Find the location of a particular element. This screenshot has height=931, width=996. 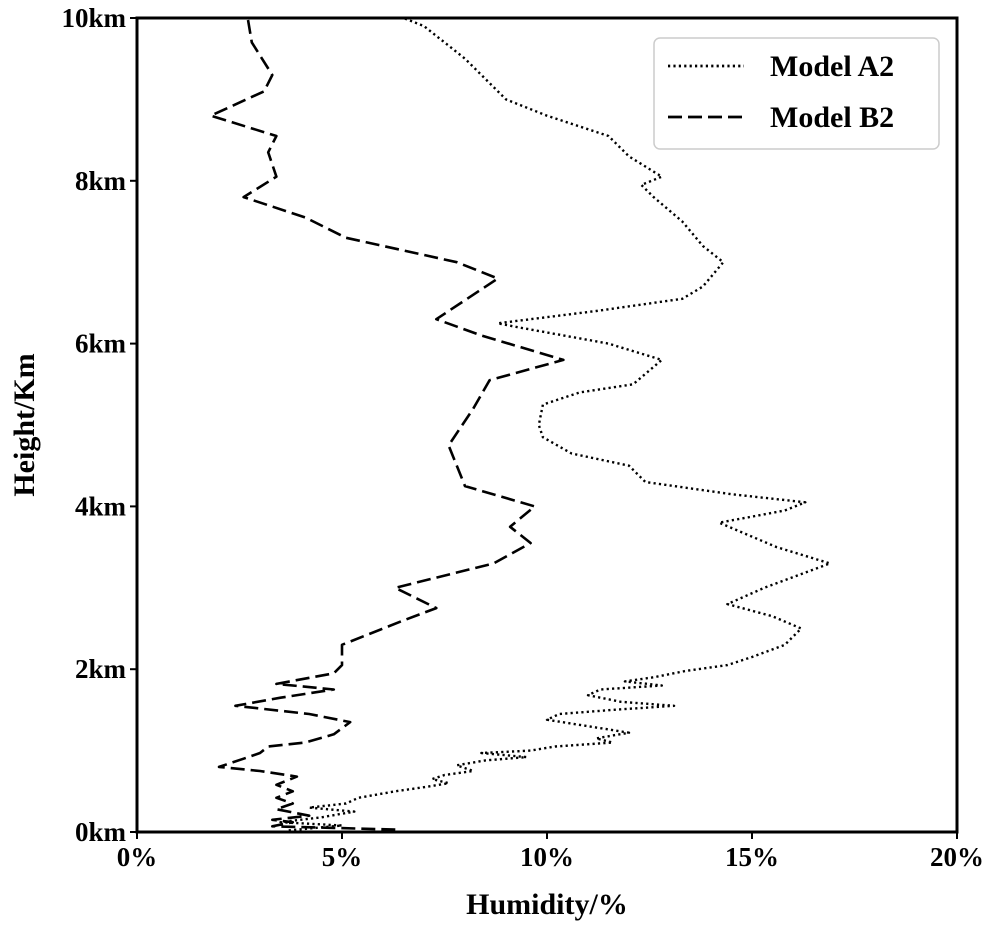

y-tick-label: 6km is located at coordinates (101, 344).